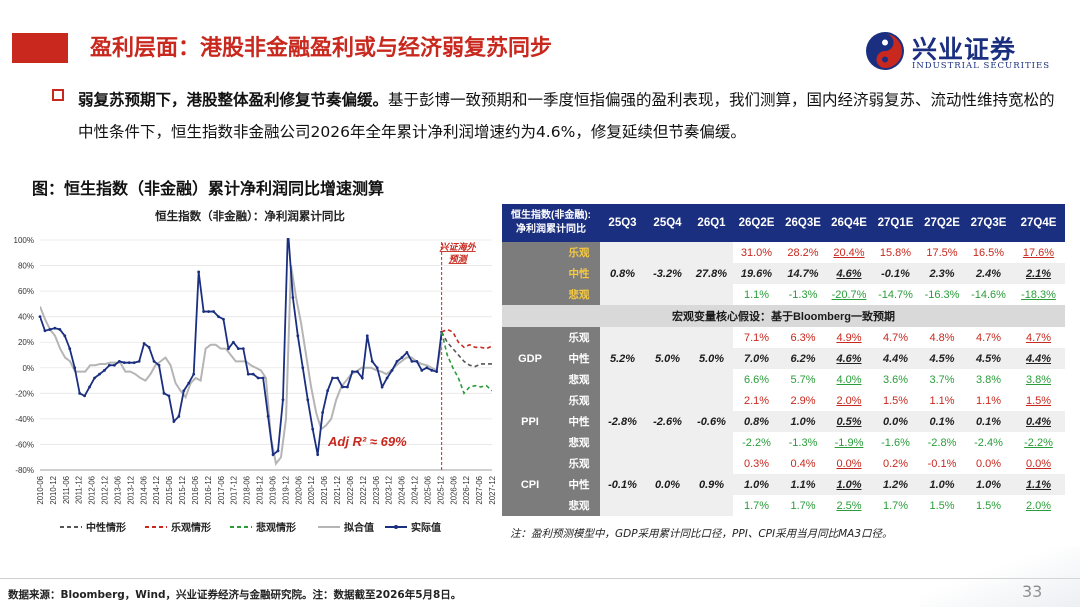 The image size is (1080, 607). What do you see at coordinates (756, 252) in the screenshot?
I see `table-cell: 31.0%` at bounding box center [756, 252].